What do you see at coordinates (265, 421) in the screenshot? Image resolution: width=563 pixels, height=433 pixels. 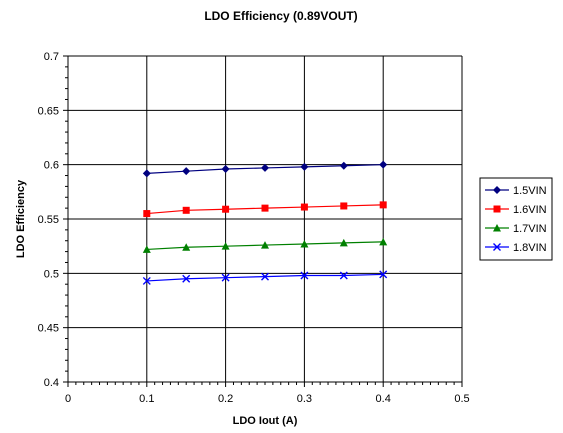 I see `x-axis-title: LDO Iout (A)` at bounding box center [265, 421].